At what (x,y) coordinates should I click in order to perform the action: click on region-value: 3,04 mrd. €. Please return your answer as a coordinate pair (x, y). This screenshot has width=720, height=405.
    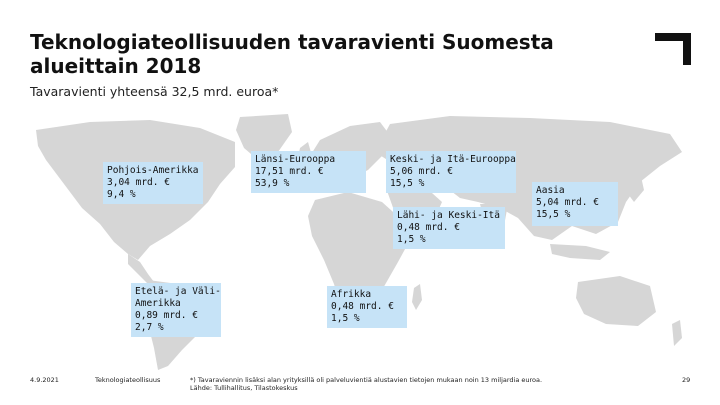
    Looking at the image, I should click on (138, 182).